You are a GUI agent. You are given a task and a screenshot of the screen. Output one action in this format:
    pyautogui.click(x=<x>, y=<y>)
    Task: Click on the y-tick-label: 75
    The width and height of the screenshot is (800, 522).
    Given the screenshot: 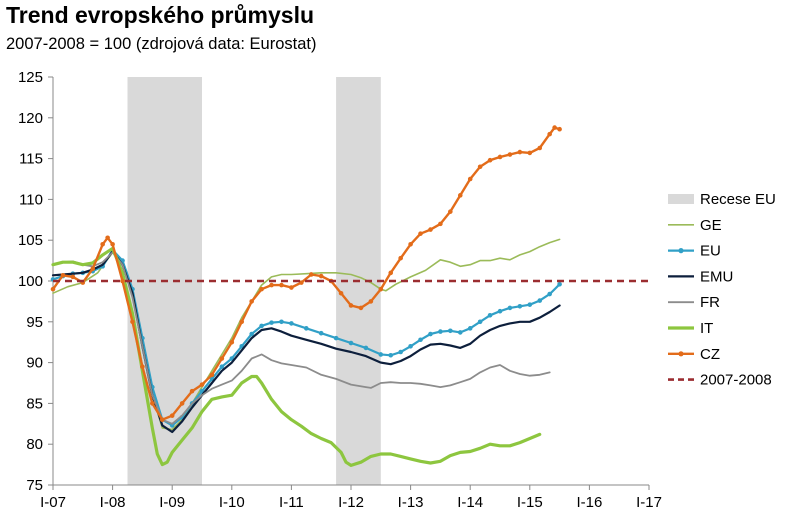 What is the action you would take?
    pyautogui.click(x=34, y=485)
    